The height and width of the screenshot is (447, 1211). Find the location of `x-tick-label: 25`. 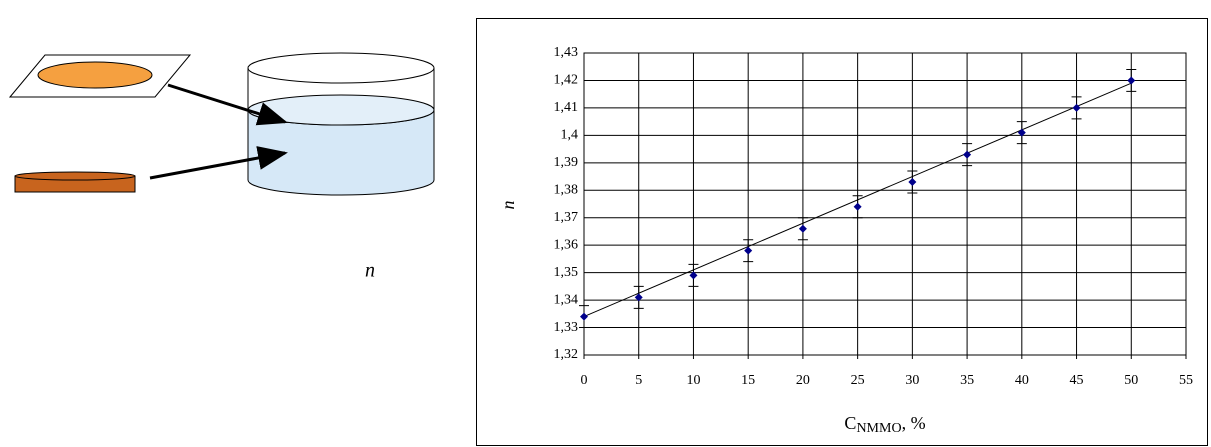

x-tick-label: 25 is located at coordinates (858, 380).